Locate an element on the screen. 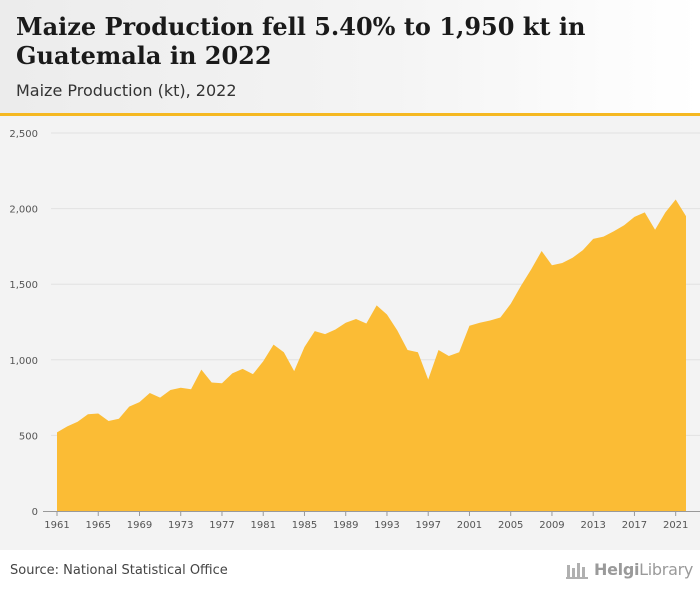 The image size is (700, 596). y-tick-label: 1,000 is located at coordinates (23, 361).